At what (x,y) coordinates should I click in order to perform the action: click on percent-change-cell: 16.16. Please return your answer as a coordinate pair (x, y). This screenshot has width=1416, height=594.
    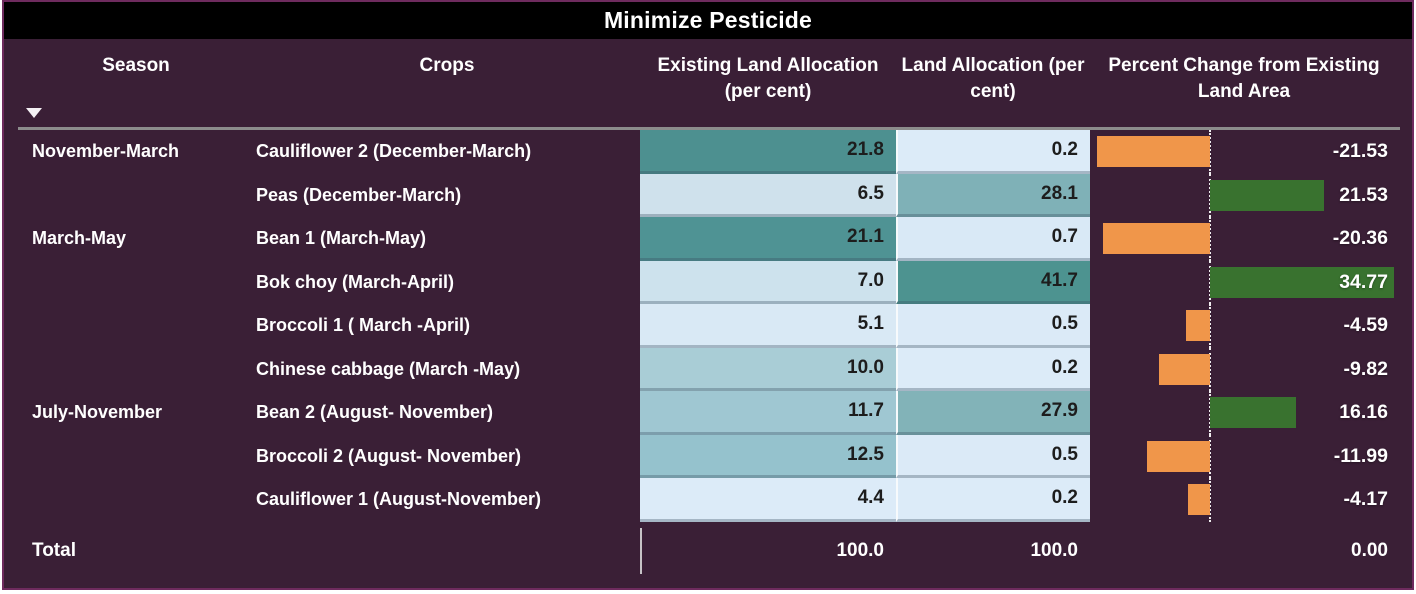
    Looking at the image, I should click on (1244, 413).